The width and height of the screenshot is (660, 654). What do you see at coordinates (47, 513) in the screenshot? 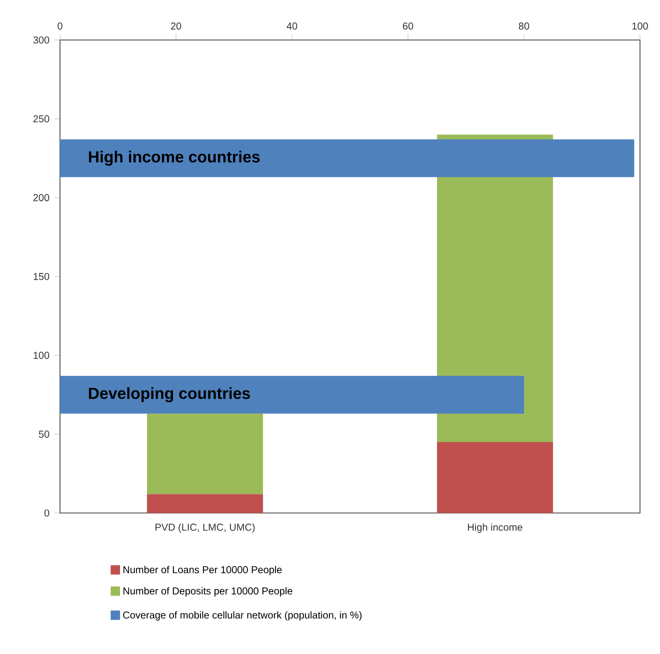
I see `y-tick-label: 0` at bounding box center [47, 513].